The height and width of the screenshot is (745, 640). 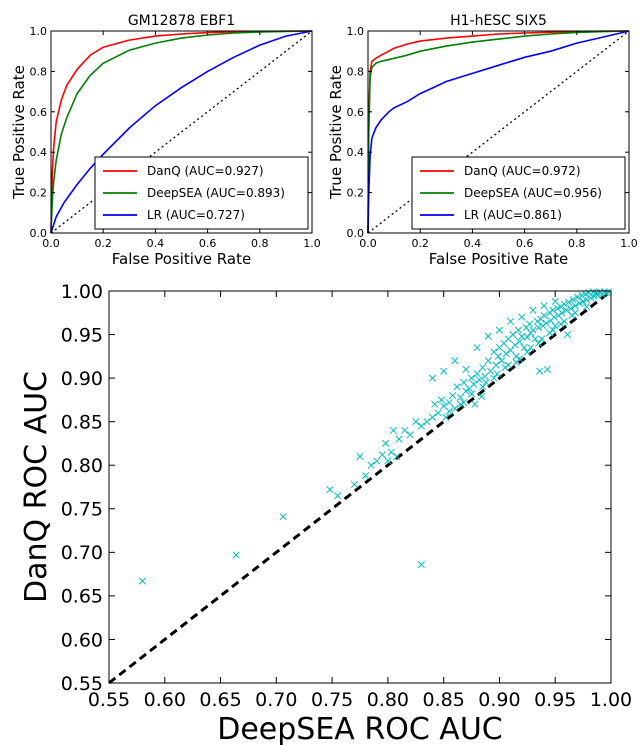 What do you see at coordinates (356, 112) in the screenshot?
I see `y-tick-label: 0.6` at bounding box center [356, 112].